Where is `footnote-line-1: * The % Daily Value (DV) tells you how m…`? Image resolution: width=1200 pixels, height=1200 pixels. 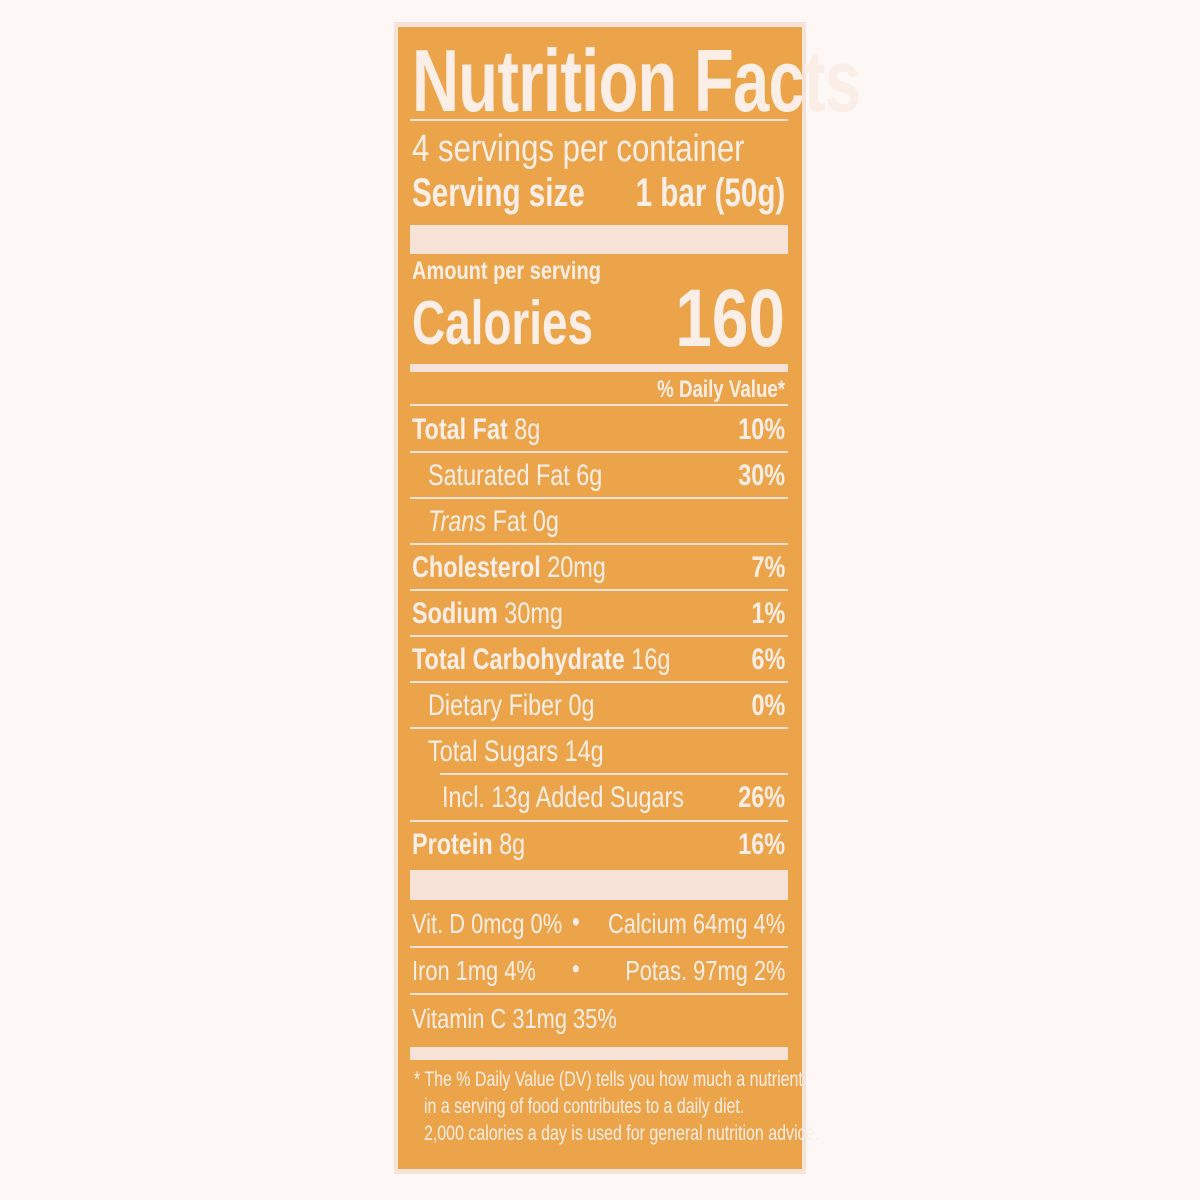
footnote-line-1: * The % Daily Value (DV) tells you how m… is located at coordinates (608, 1079).